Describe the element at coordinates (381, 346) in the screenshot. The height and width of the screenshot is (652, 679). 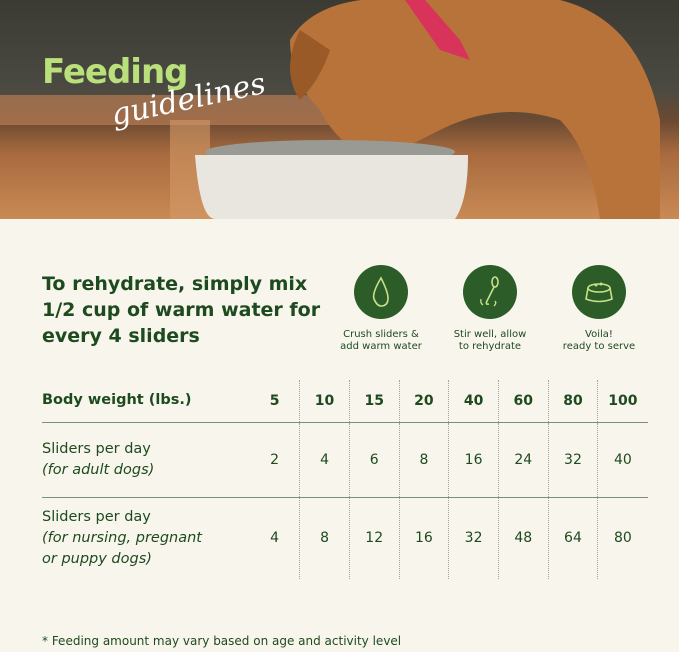
I see `step-caption: add warm water` at that location.